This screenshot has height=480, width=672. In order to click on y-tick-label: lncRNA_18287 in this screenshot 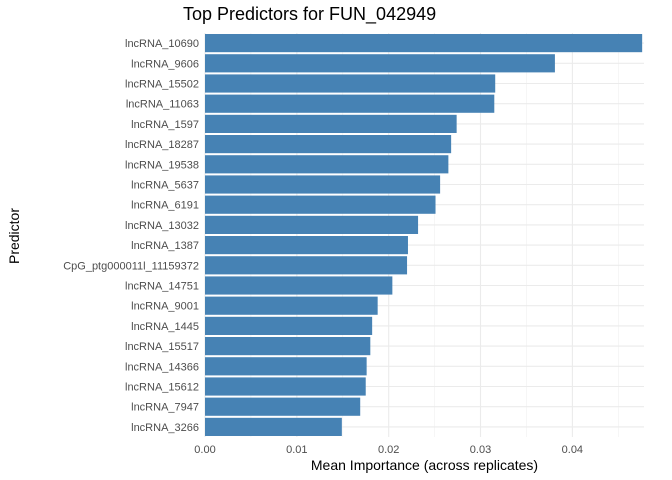, I will do `click(162, 145)`.